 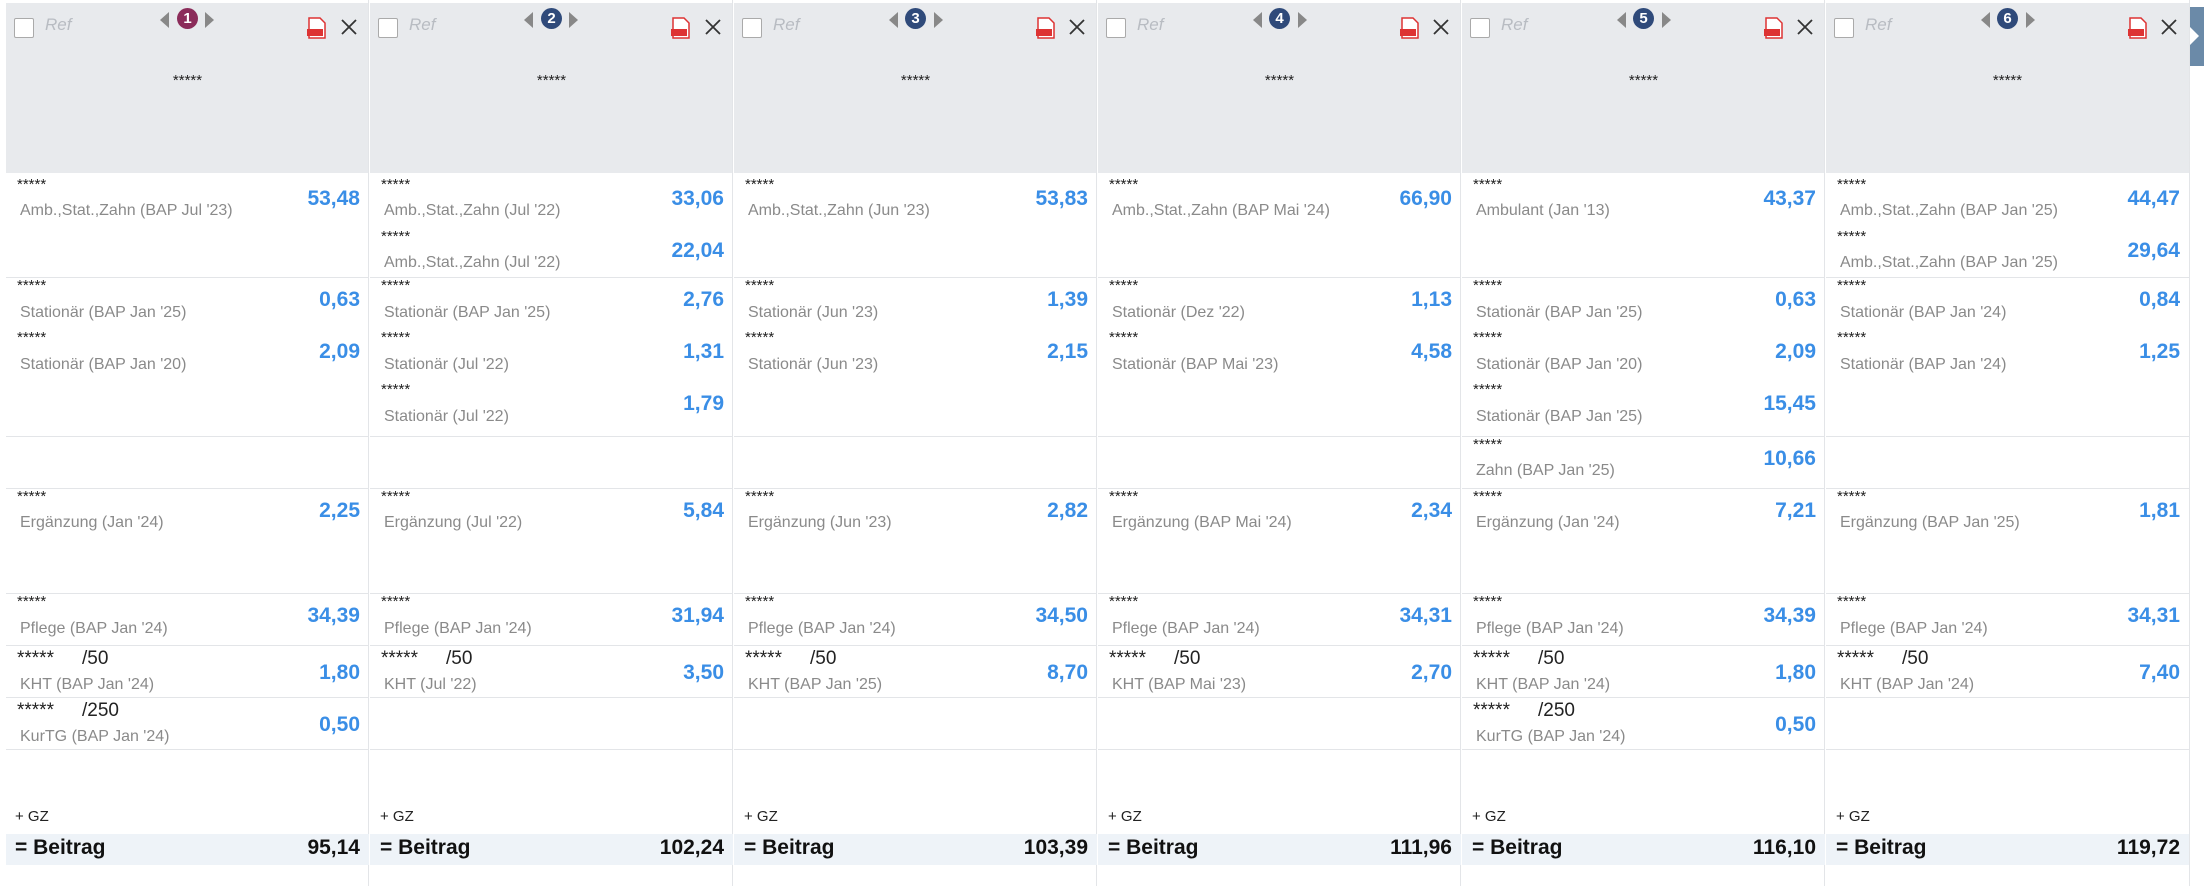 I want to click on tariff-value: 3,50, so click(x=703, y=672).